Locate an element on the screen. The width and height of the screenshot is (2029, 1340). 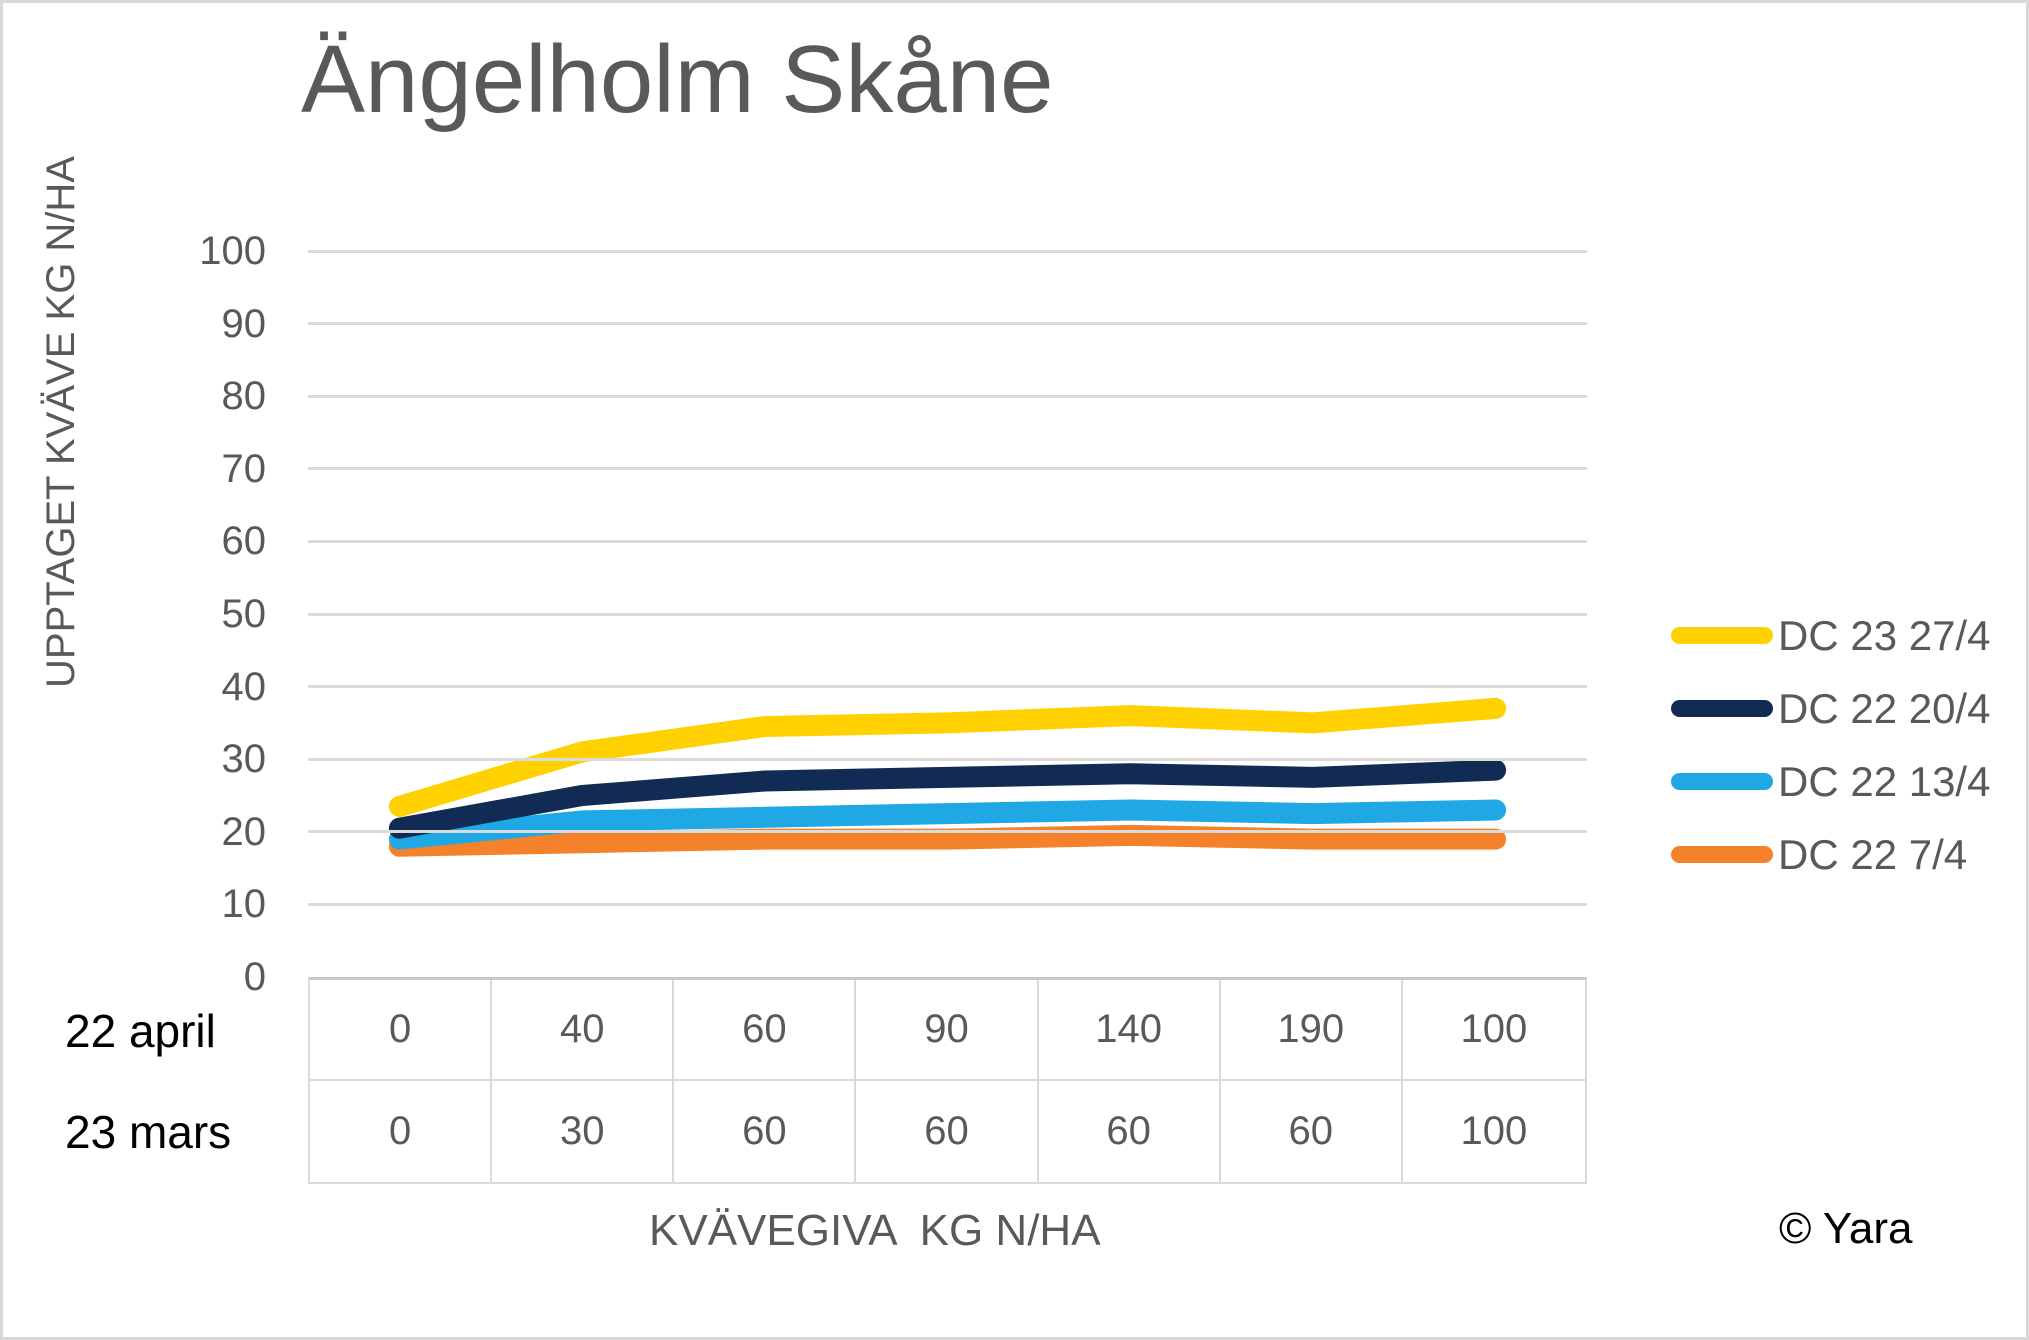
y-tick-label-90: 90 is located at coordinates (244, 323).